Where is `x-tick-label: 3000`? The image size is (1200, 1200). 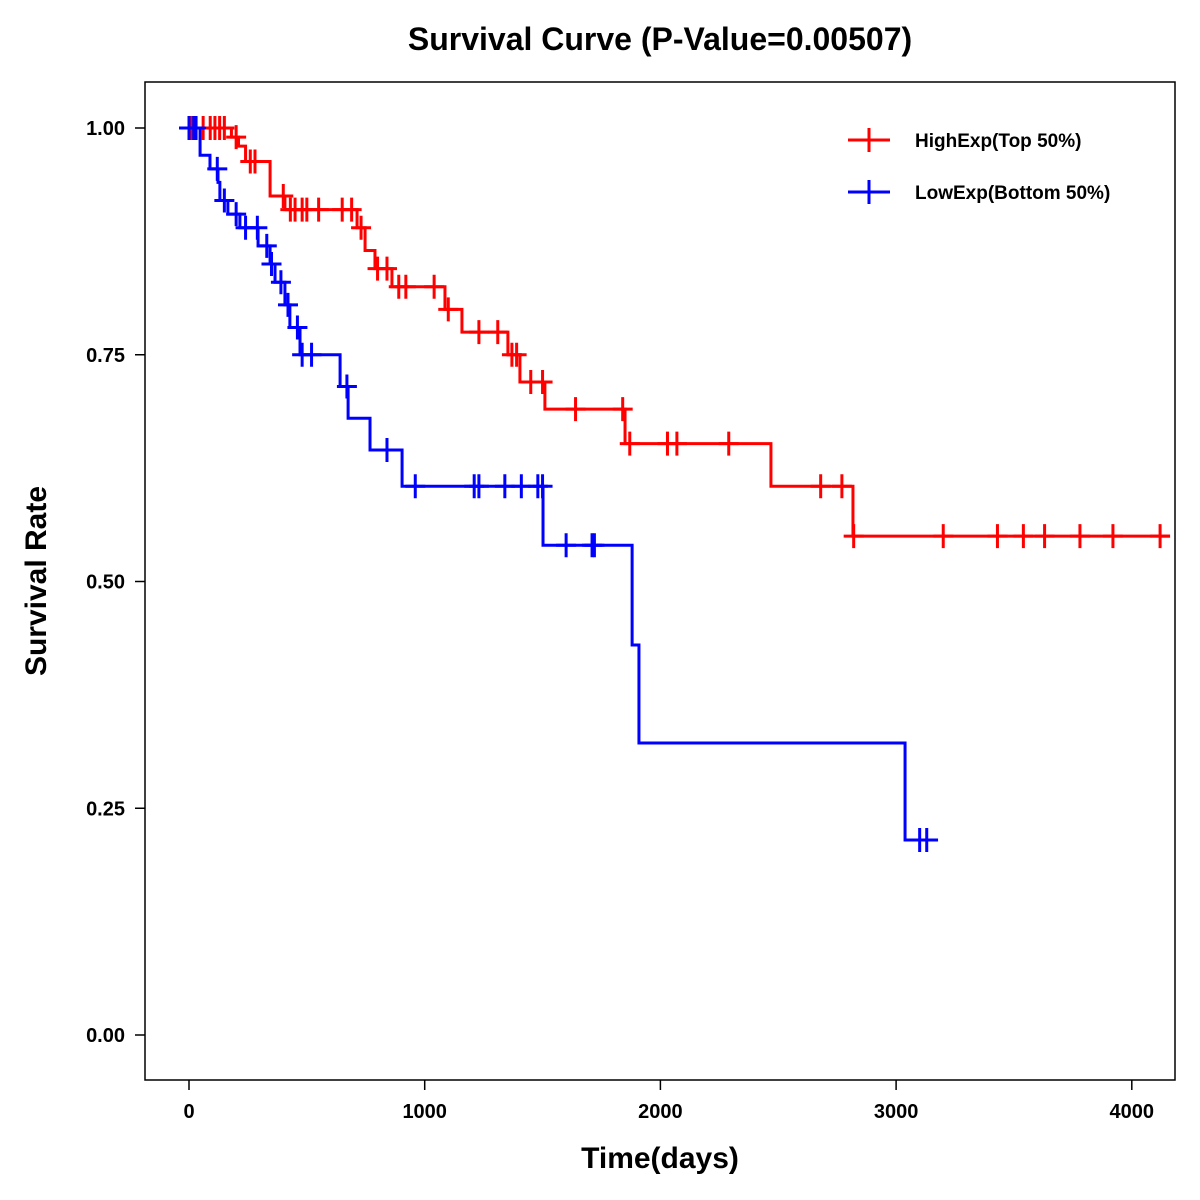
x-tick-label: 3000 is located at coordinates (896, 1112).